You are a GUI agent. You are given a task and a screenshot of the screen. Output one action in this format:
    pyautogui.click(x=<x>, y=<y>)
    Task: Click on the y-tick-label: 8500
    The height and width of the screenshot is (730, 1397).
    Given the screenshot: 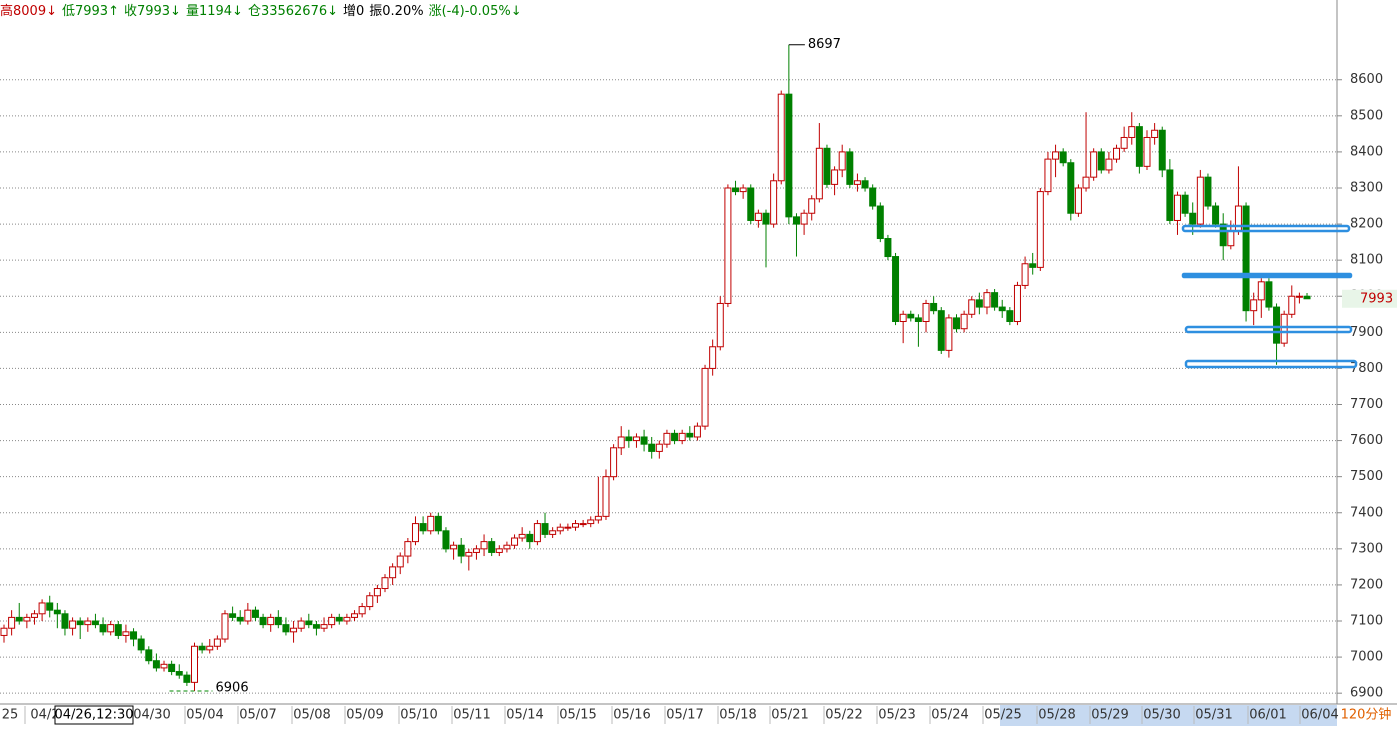 What is the action you would take?
    pyautogui.click(x=1366, y=115)
    